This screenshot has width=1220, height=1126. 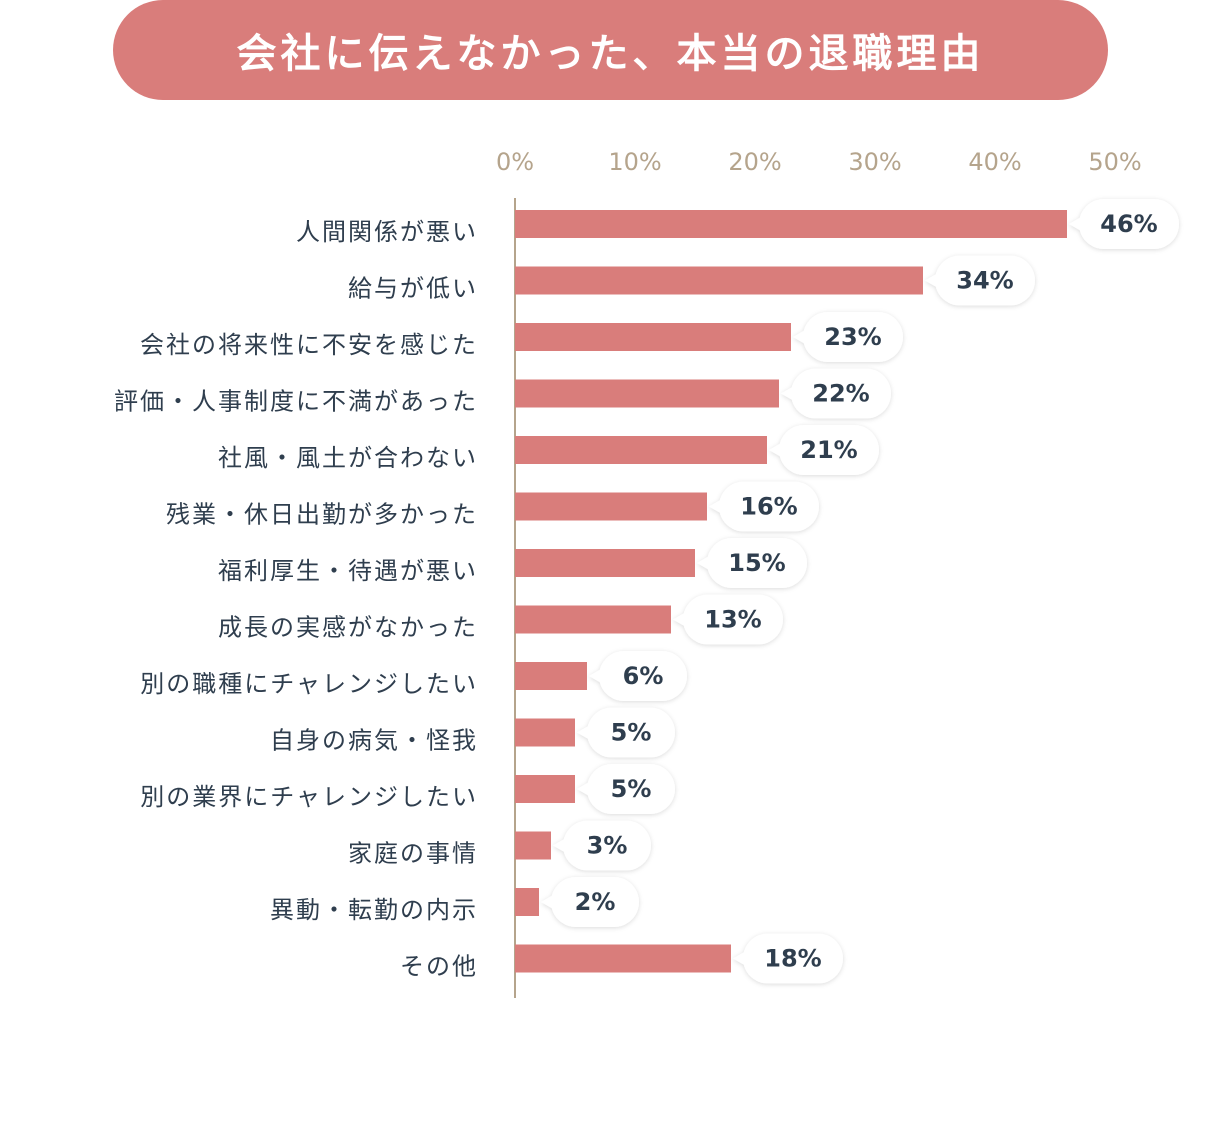 What do you see at coordinates (309, 345) in the screenshot?
I see `category-label: 会社の将来性に不安を感じた` at bounding box center [309, 345].